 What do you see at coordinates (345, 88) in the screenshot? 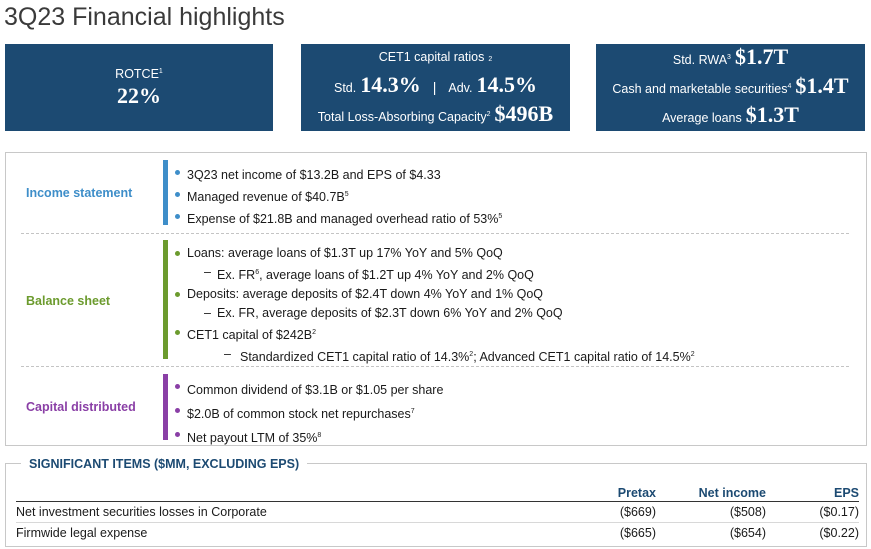
I see `std-label: Std.` at bounding box center [345, 88].